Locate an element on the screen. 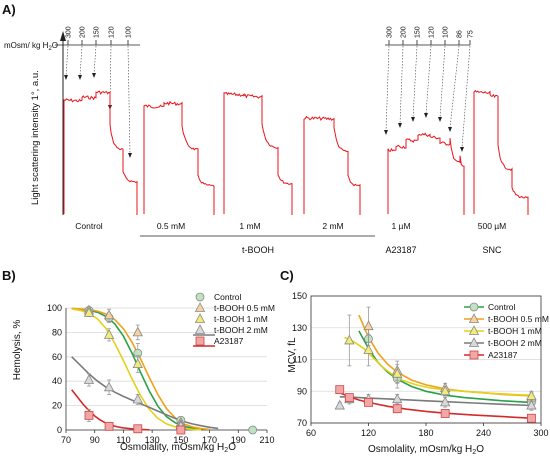 This screenshot has height=461, width=550. trace-label-2-mm: 2 mM is located at coordinates (332, 226).